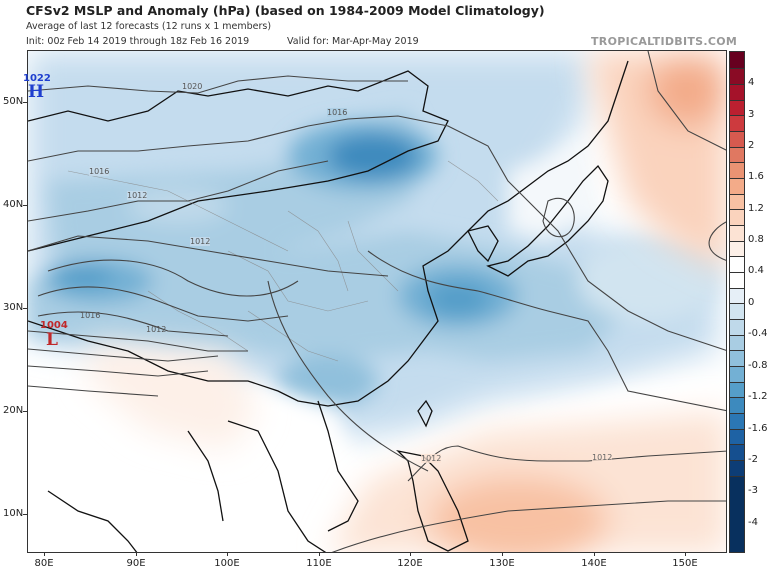 The image size is (768, 570). Describe the element at coordinates (758, 428) in the screenshot. I see `colorbar-label: -1.6` at that location.